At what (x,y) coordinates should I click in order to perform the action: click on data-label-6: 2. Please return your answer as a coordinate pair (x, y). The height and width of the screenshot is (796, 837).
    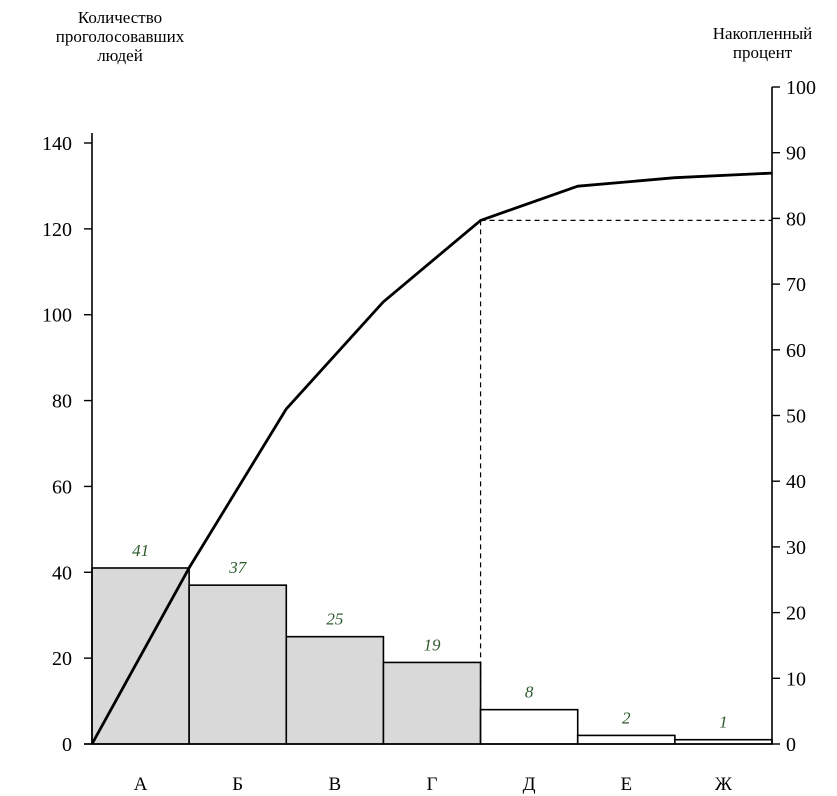
    Looking at the image, I should click on (626, 717).